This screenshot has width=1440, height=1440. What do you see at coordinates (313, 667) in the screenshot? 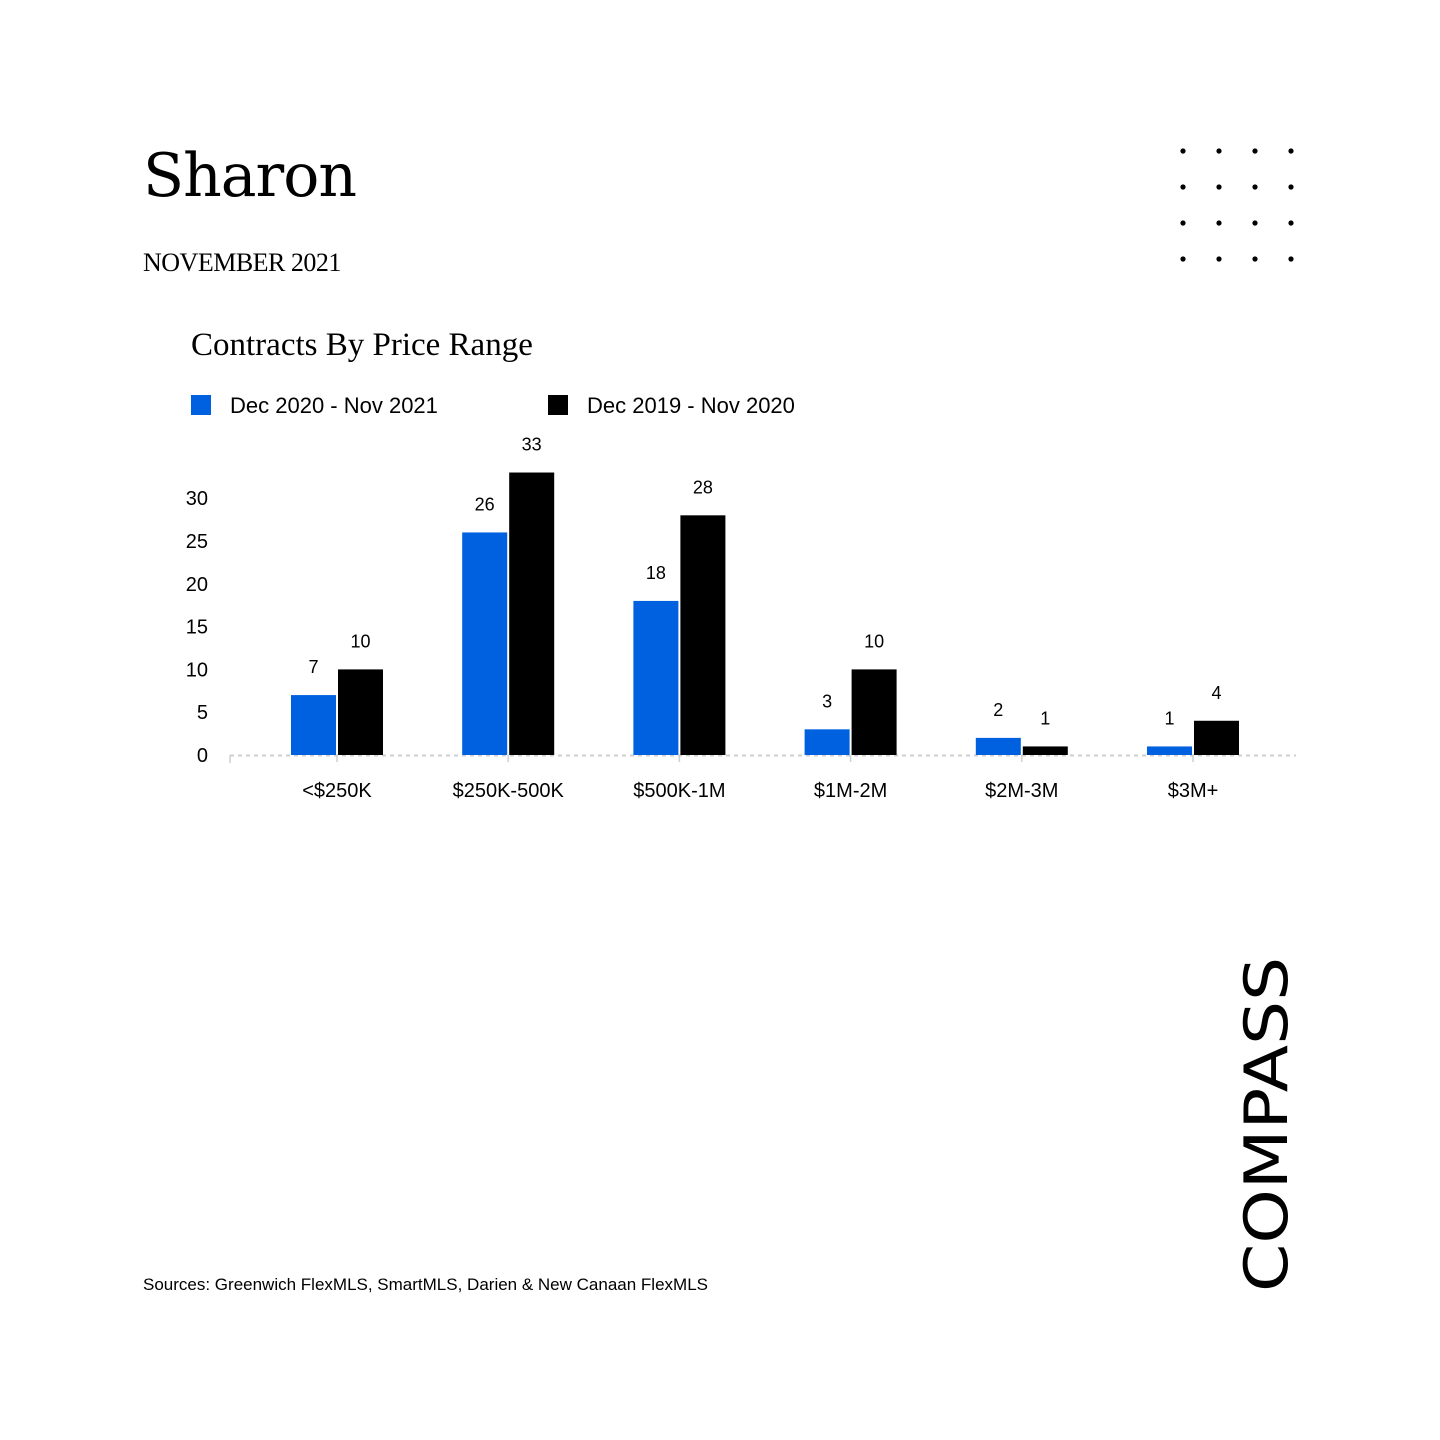
I see `data-label: 7` at bounding box center [313, 667].